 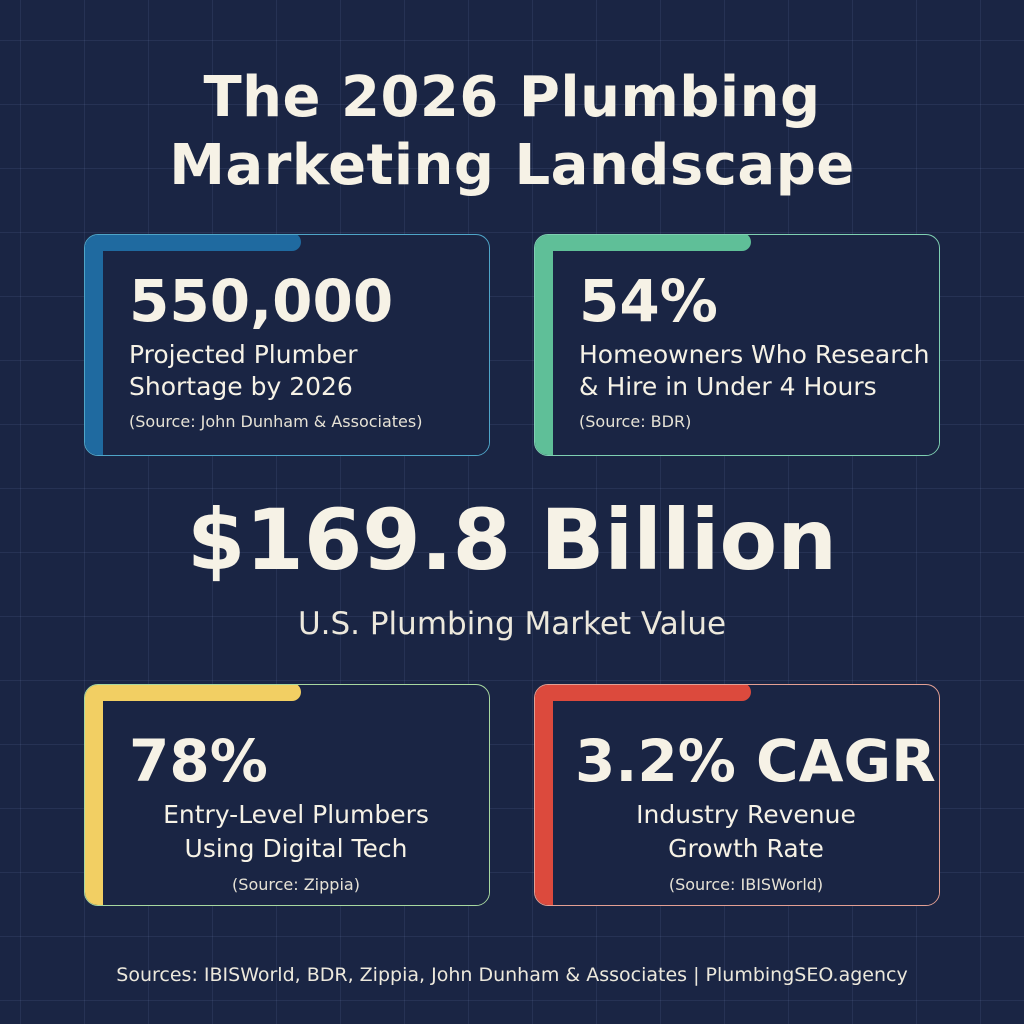 I want to click on stat-label-line-1: Projected Plumber, so click(x=243, y=354).